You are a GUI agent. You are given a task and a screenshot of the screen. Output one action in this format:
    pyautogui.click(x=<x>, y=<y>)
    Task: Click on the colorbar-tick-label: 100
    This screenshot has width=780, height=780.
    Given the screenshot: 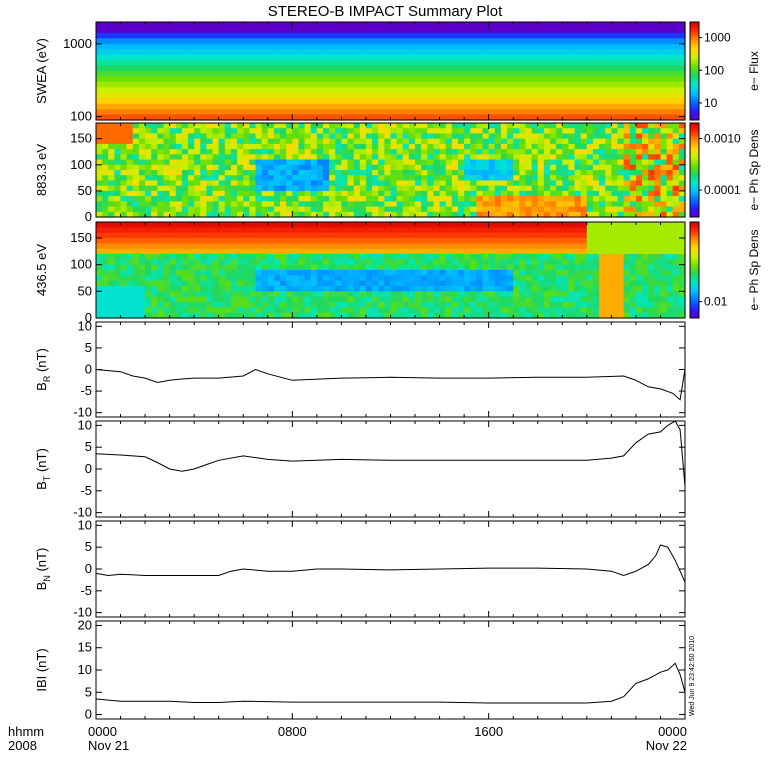 What is the action you would take?
    pyautogui.click(x=714, y=70)
    